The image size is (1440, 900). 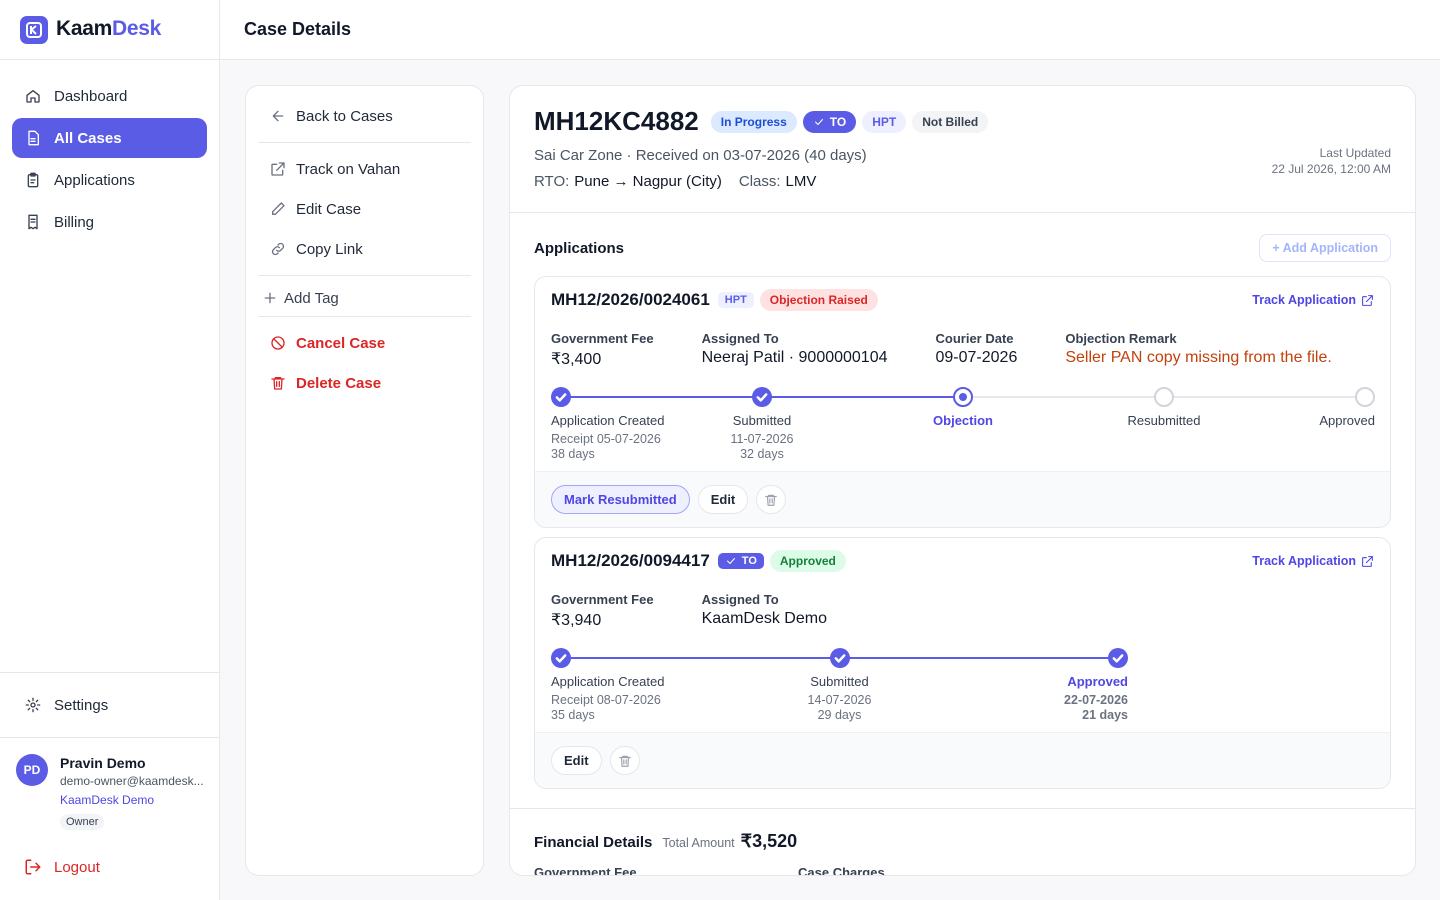 What do you see at coordinates (620, 499) in the screenshot?
I see `button: Mark Resubmitted` at bounding box center [620, 499].